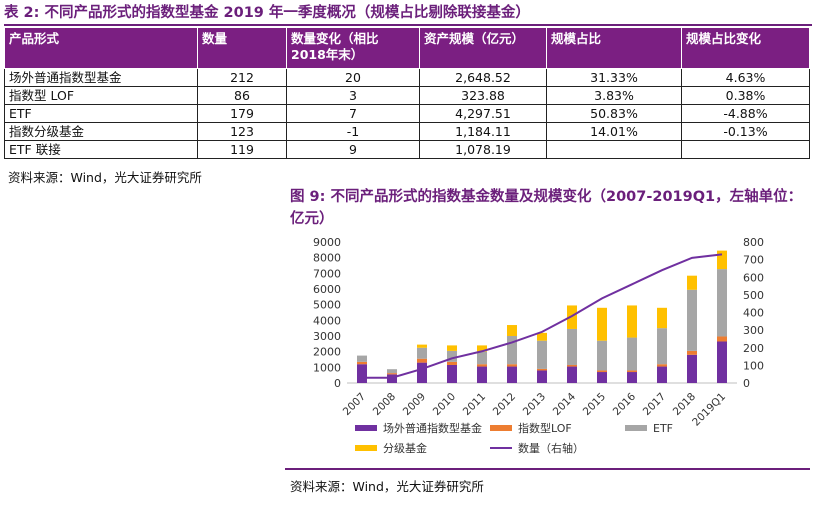  Describe the element at coordinates (242, 149) in the screenshot. I see `cell-count: 119` at that location.